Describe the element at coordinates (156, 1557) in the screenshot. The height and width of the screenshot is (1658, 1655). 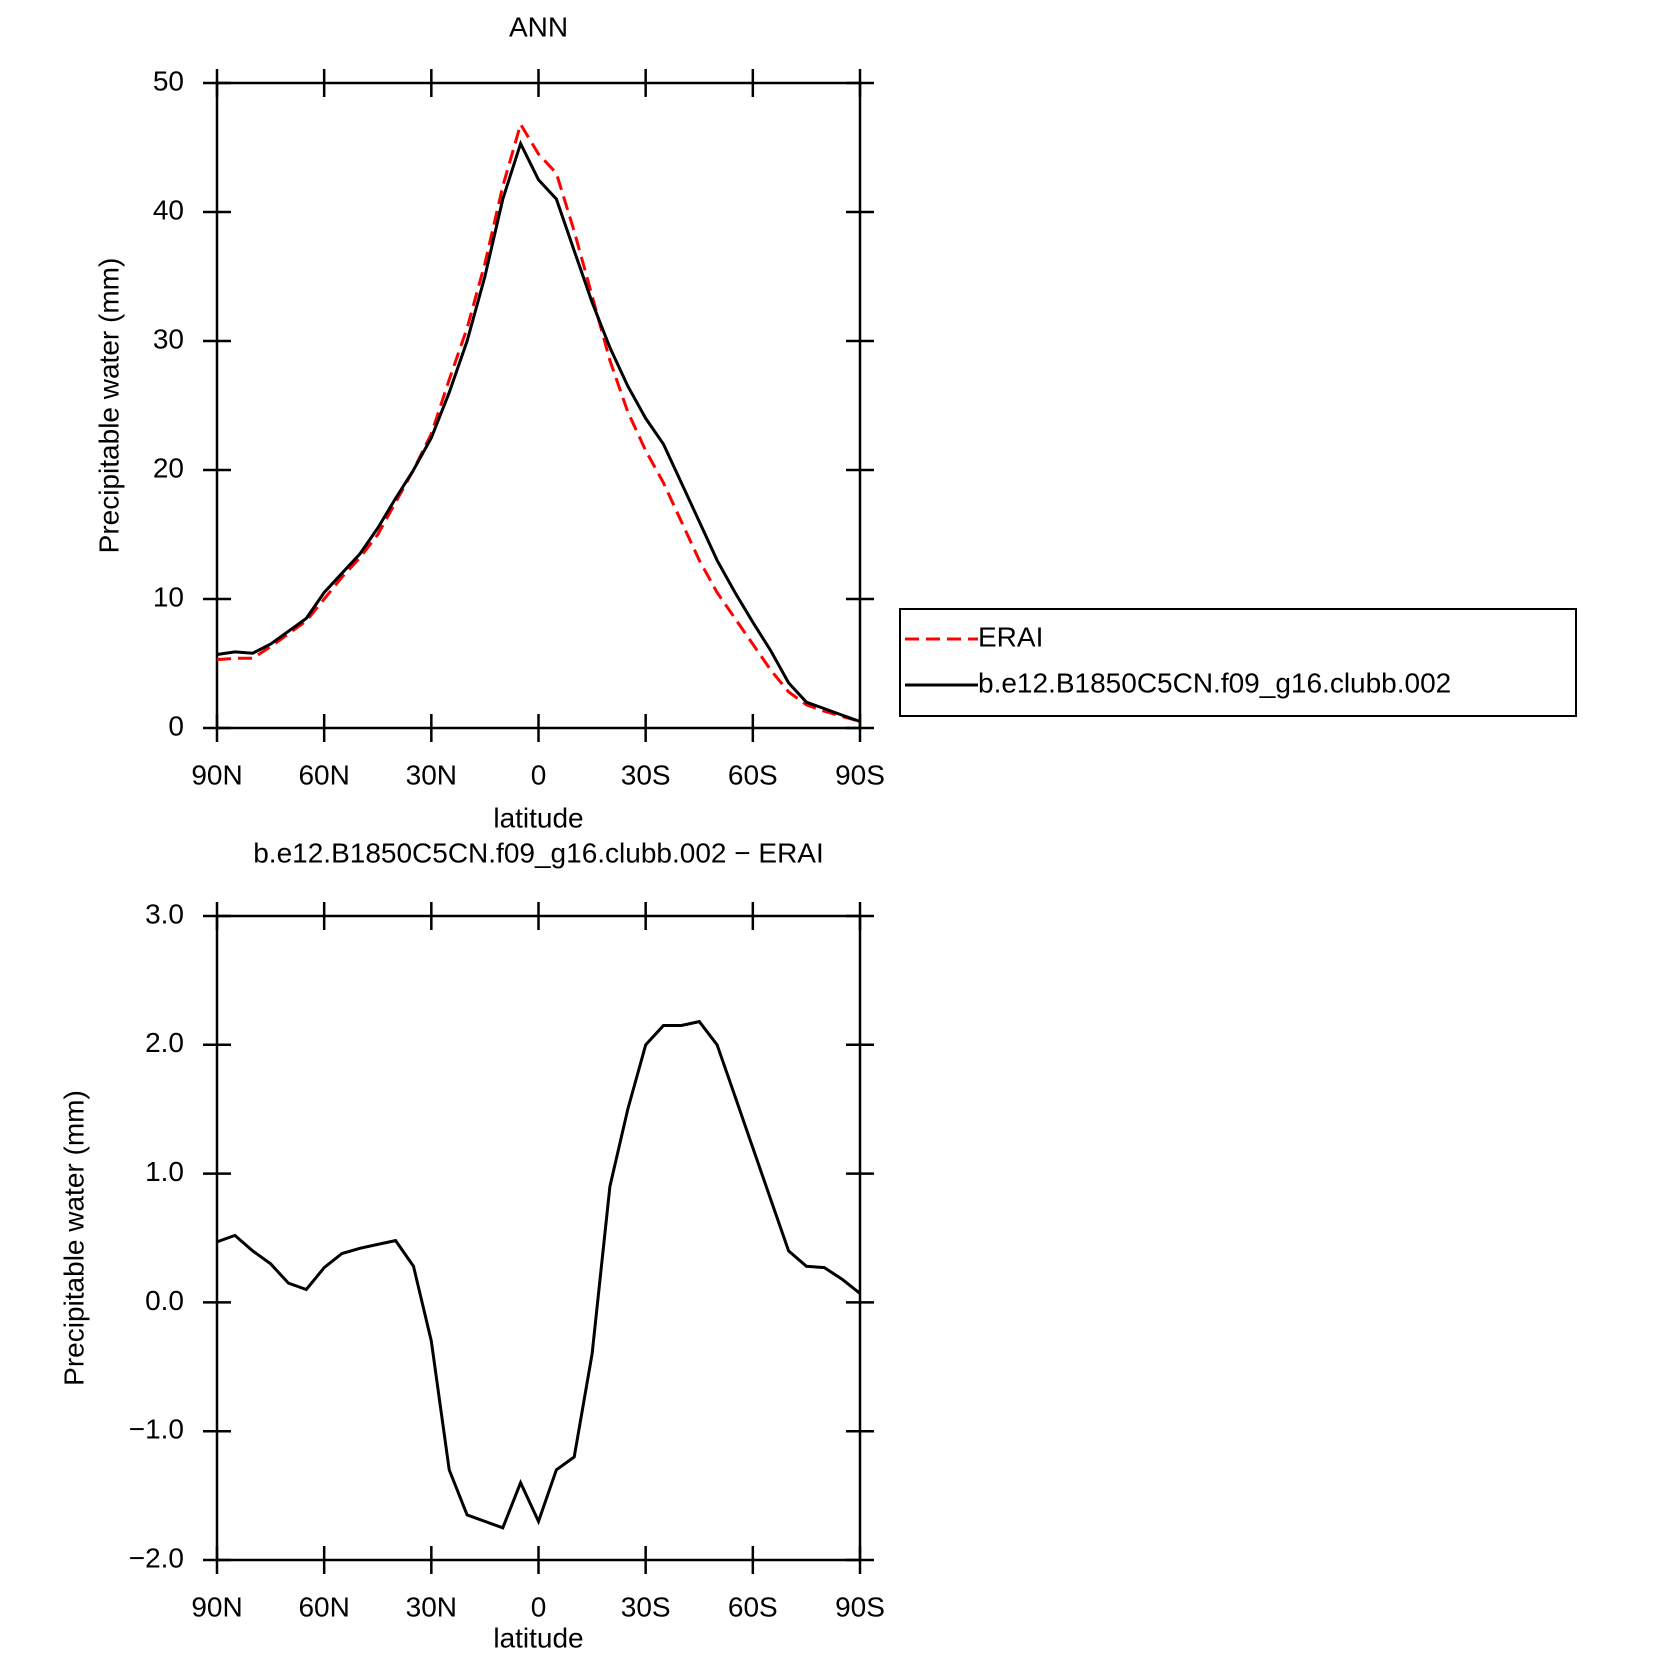
I see `y-tick-label: −2.0` at that location.